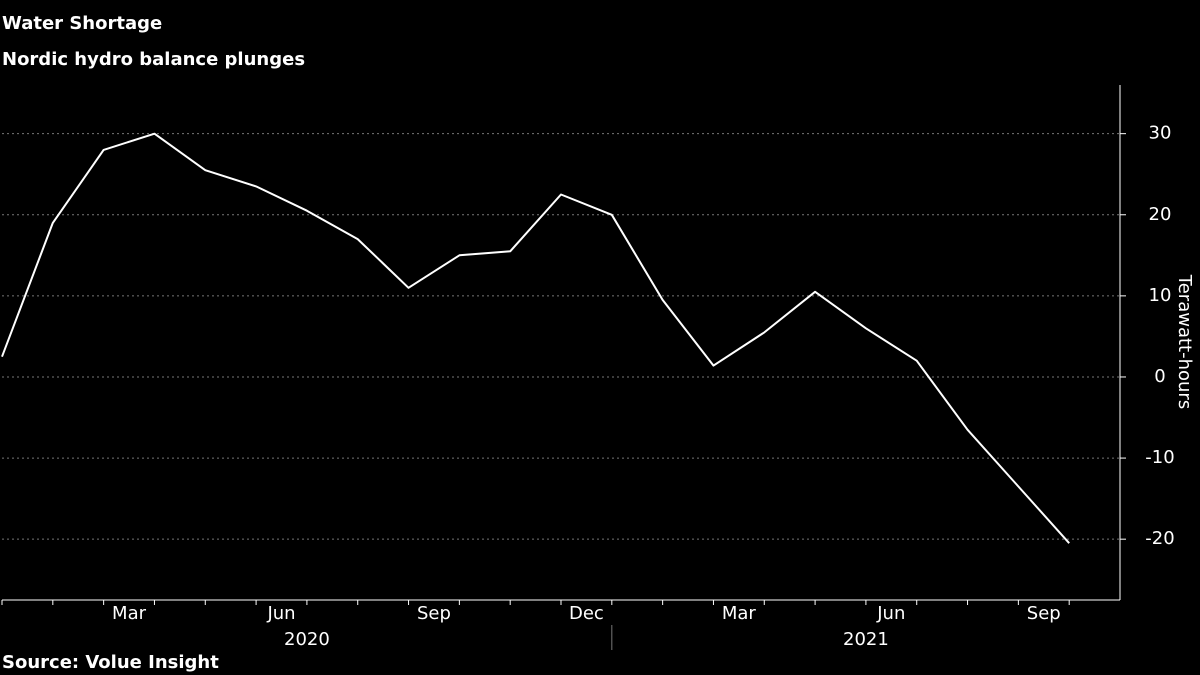 Image resolution: width=1200 pixels, height=675 pixels. What do you see at coordinates (1160, 214) in the screenshot?
I see `y-tick-label: 20` at bounding box center [1160, 214].